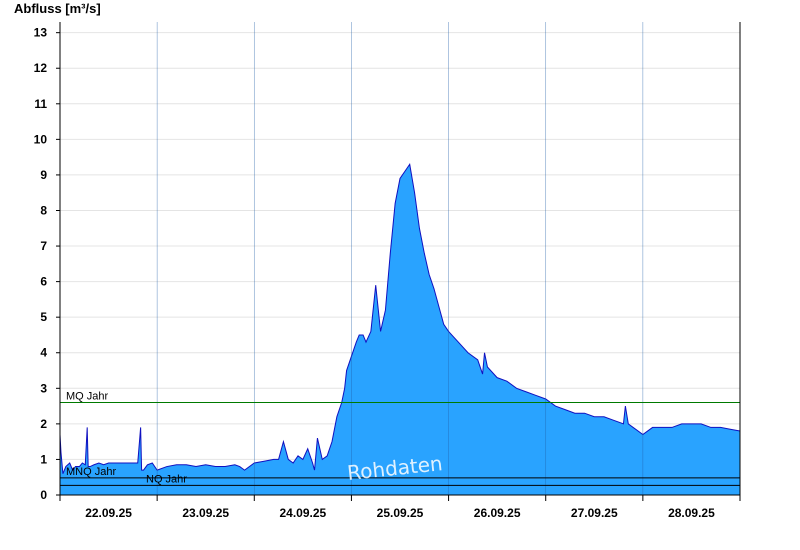  Describe the element at coordinates (43, 246) in the screenshot. I see `y-tick-label: 7` at that location.